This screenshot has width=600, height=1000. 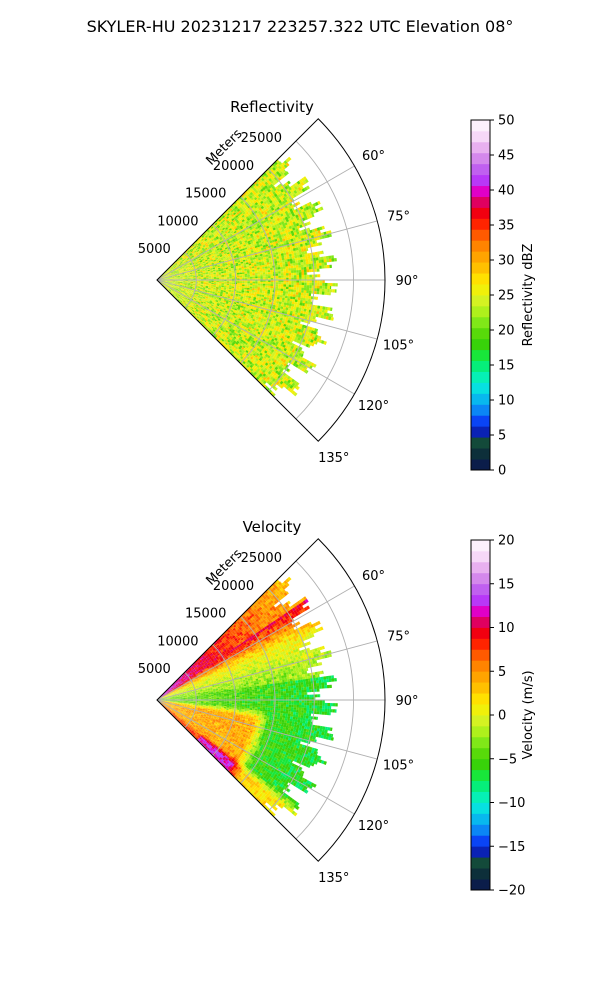 I want to click on colorbar-tick-label: 45, so click(x=506, y=156).